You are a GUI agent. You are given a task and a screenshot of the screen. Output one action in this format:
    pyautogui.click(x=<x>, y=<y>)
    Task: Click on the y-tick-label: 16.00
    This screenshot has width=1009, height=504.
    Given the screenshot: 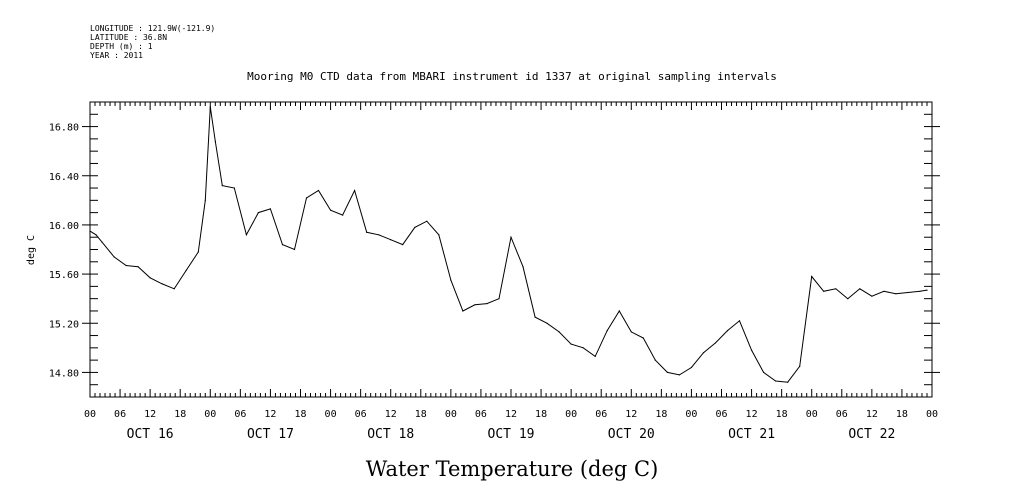 What is the action you would take?
    pyautogui.click(x=64, y=226)
    